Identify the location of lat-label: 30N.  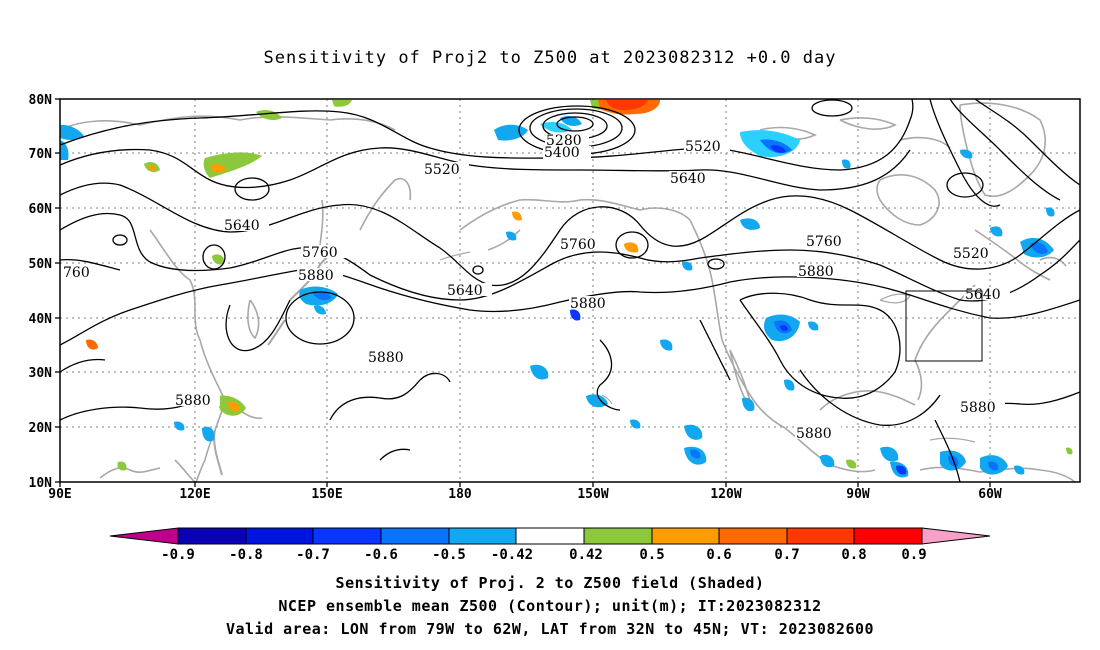
(41, 373).